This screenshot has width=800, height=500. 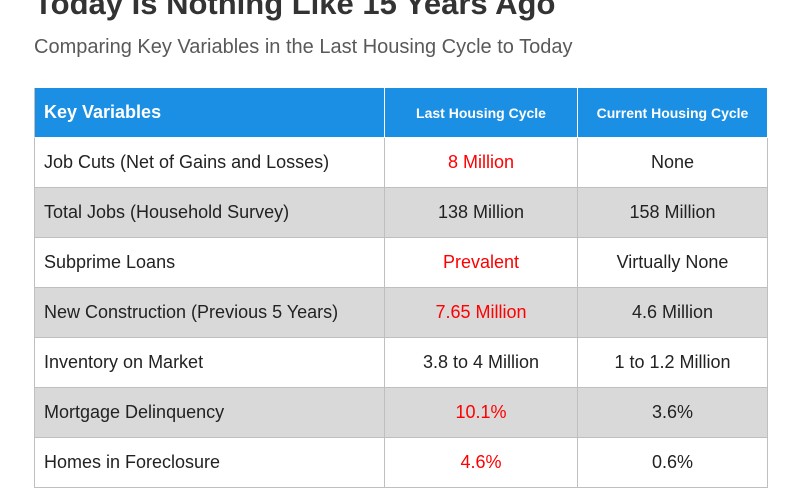 I want to click on title: Today Is Nothing Like 15 Years Ago, so click(x=295, y=10).